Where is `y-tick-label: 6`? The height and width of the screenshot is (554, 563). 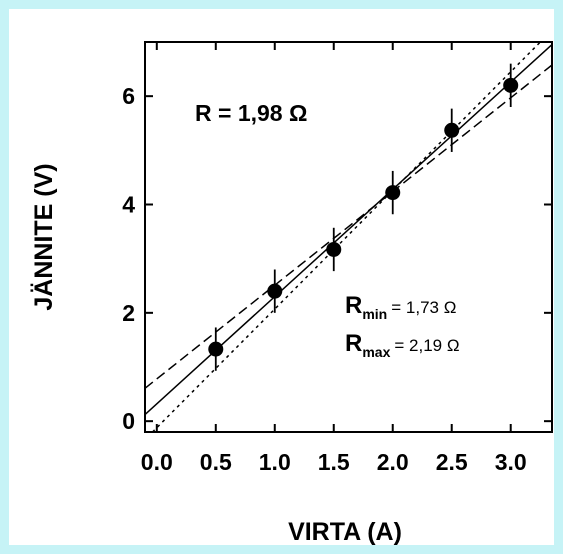
y-tick-label: 6 is located at coordinates (128, 96).